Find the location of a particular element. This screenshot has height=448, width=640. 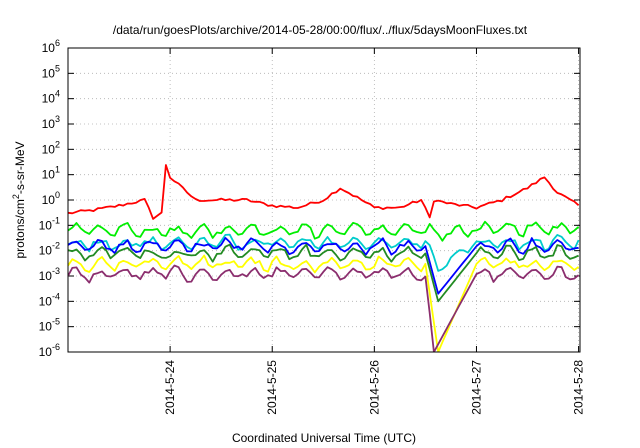

y-tick-label: 10⁻⁶ is located at coordinates (49, 350).